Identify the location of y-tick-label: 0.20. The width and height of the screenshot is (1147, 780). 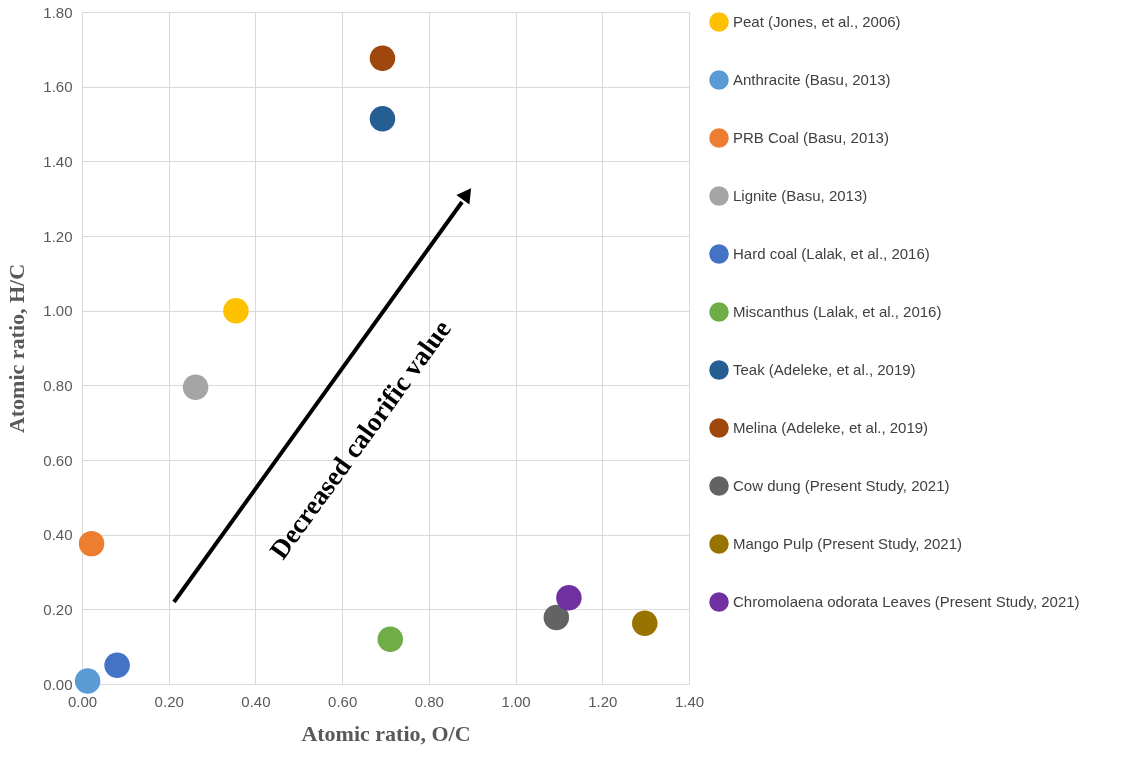
(58, 609).